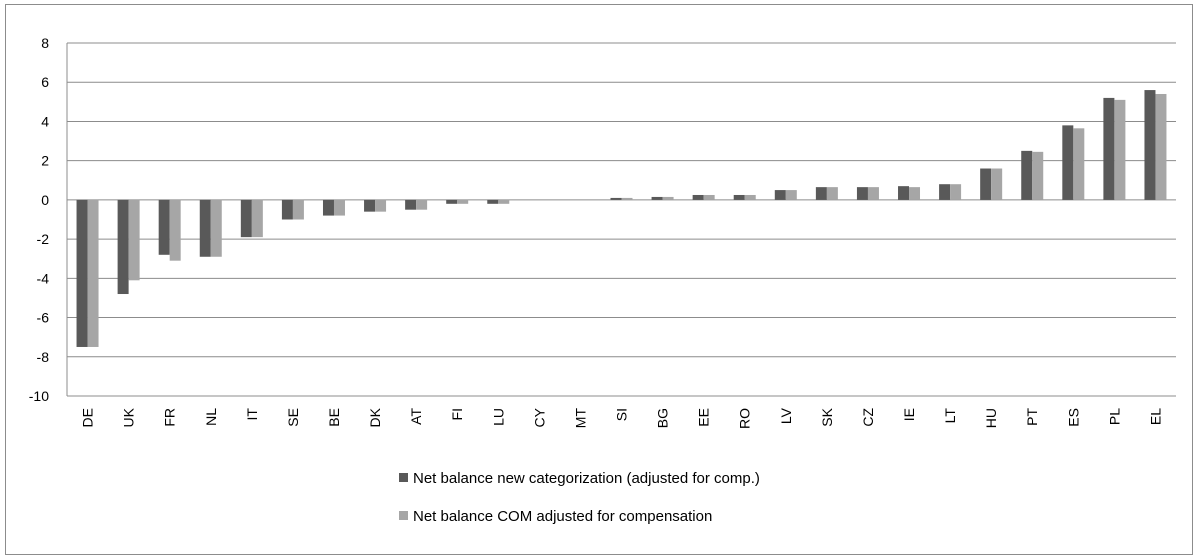  Describe the element at coordinates (622, 414) in the screenshot. I see `x-tick-label: SI` at that location.